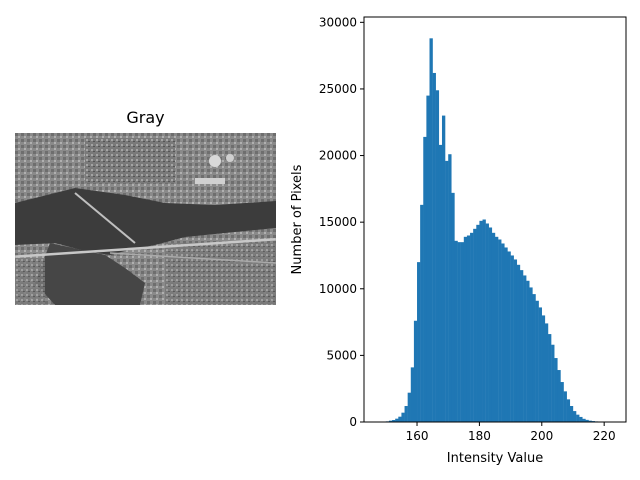 The image size is (640, 480). Describe the element at coordinates (338, 22) in the screenshot. I see `y-tick-label: 30000` at that location.